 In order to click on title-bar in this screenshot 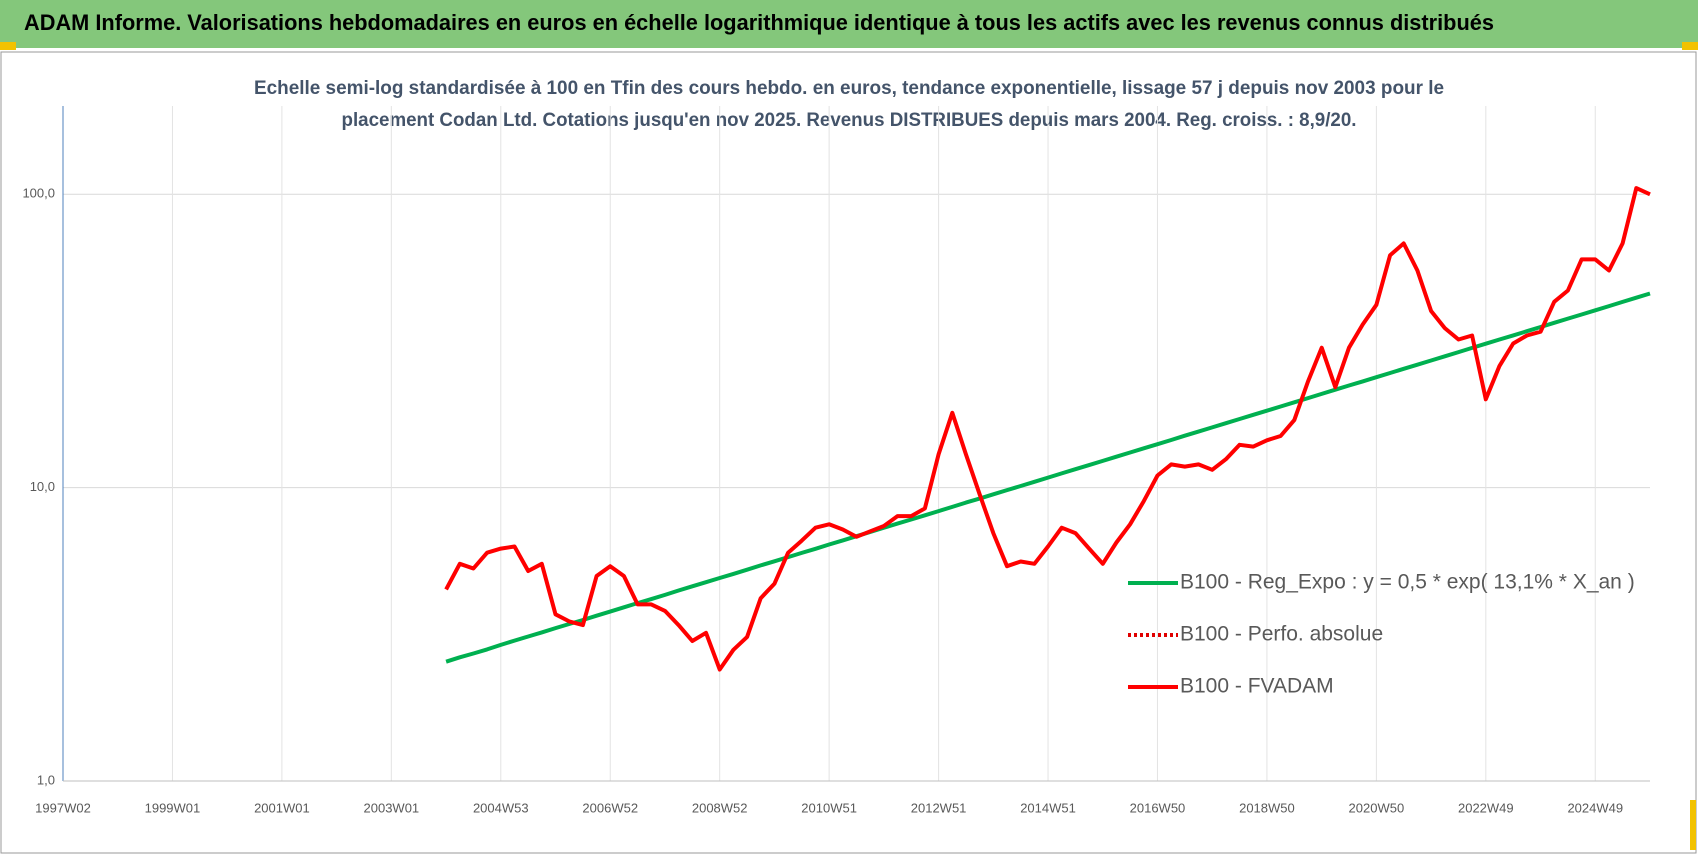, I will do `click(849, 24)`.